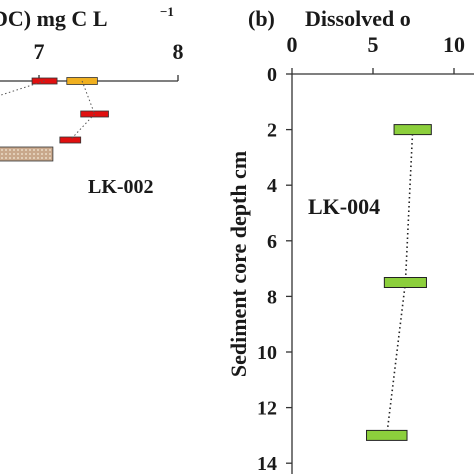 The height and width of the screenshot is (474, 474). I want to click on panel-b-y-axis-ticks, so click(289, 268).